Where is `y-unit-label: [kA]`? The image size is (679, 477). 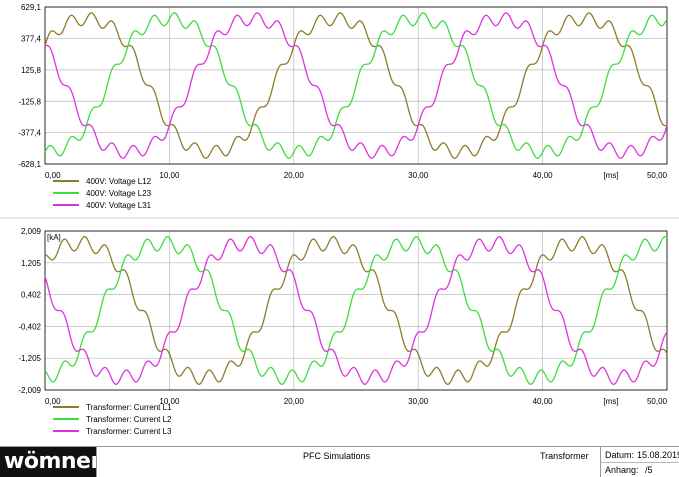 y-unit-label: [kA] is located at coordinates (54, 237).